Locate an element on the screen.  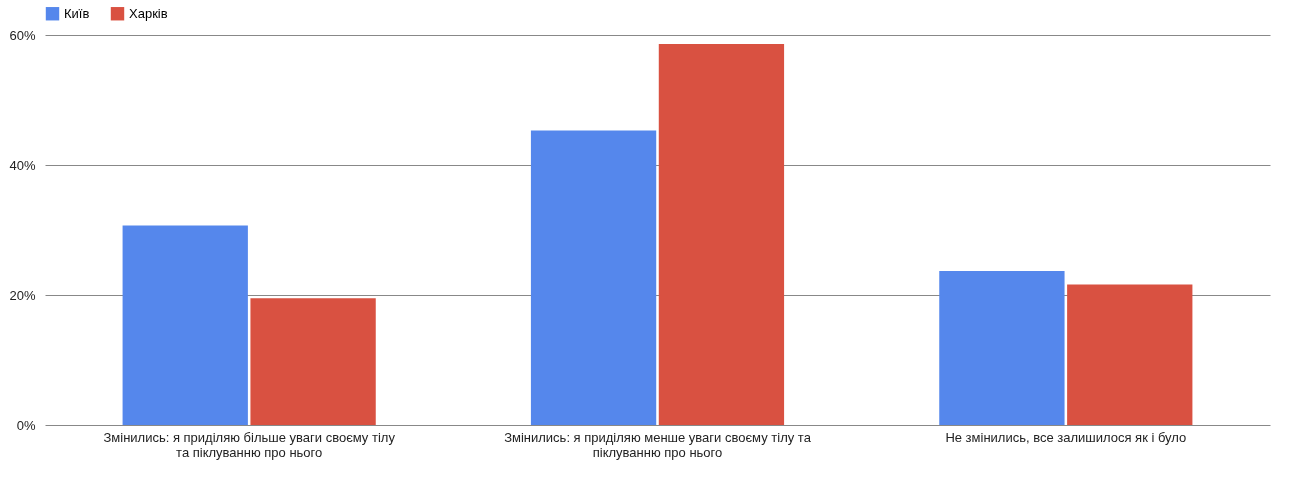
y-tick-label: 40% is located at coordinates (22, 165).